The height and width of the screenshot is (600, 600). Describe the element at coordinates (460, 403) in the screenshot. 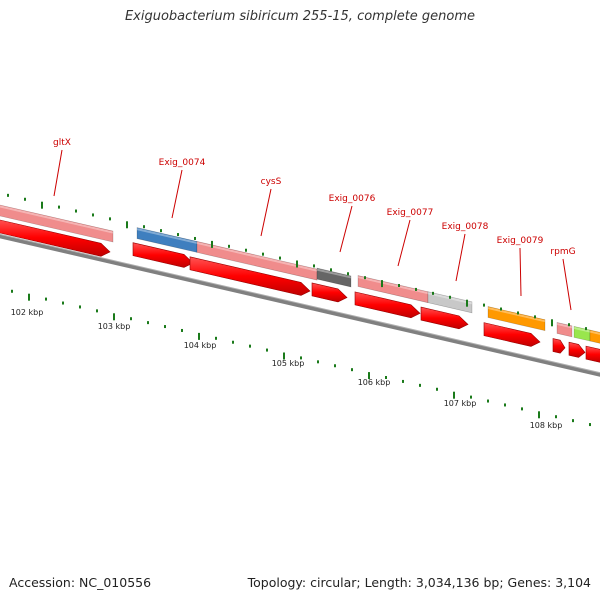

I see `scale-tick-label: 107 kbp` at that location.